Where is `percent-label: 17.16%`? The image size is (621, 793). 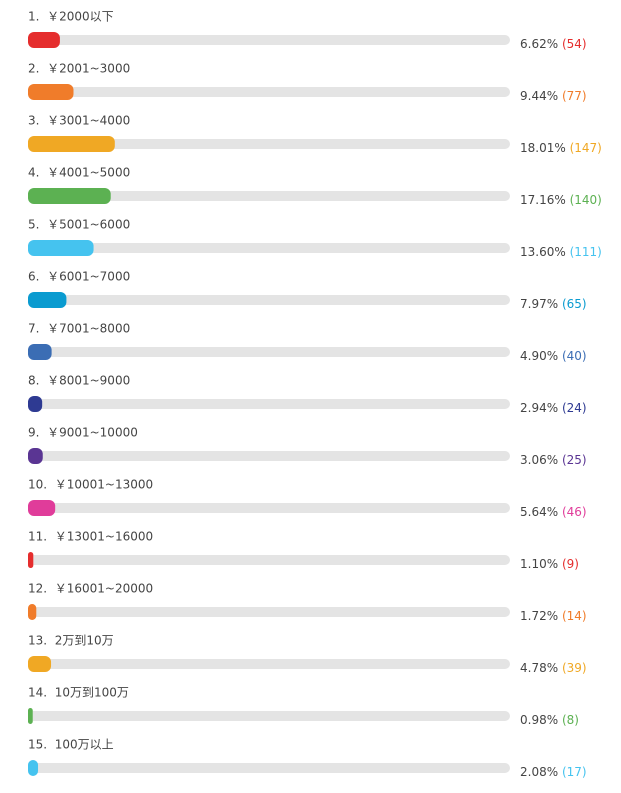 percent-label: 17.16% is located at coordinates (543, 200).